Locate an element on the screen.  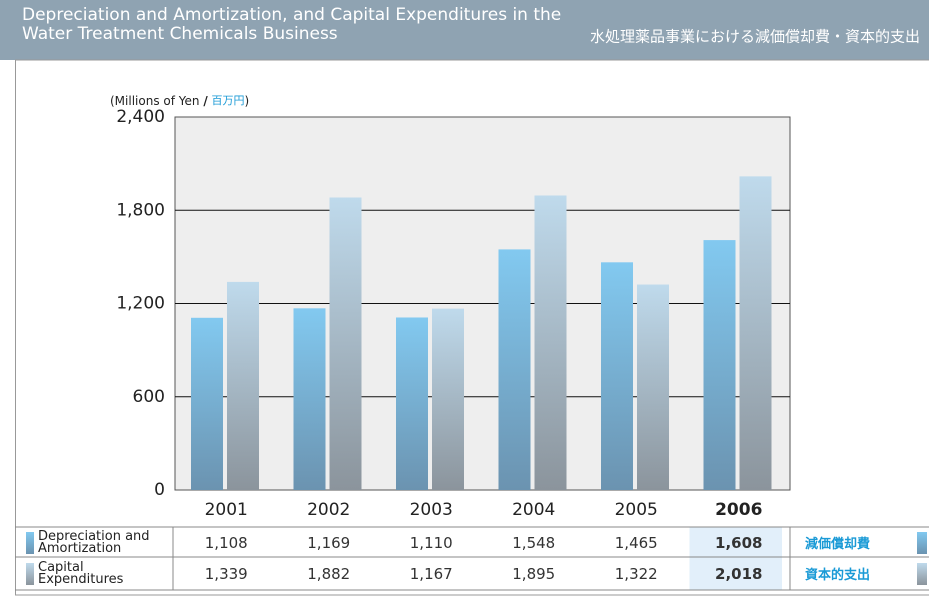
series-name-ja: 減価償却費 is located at coordinates (838, 544).